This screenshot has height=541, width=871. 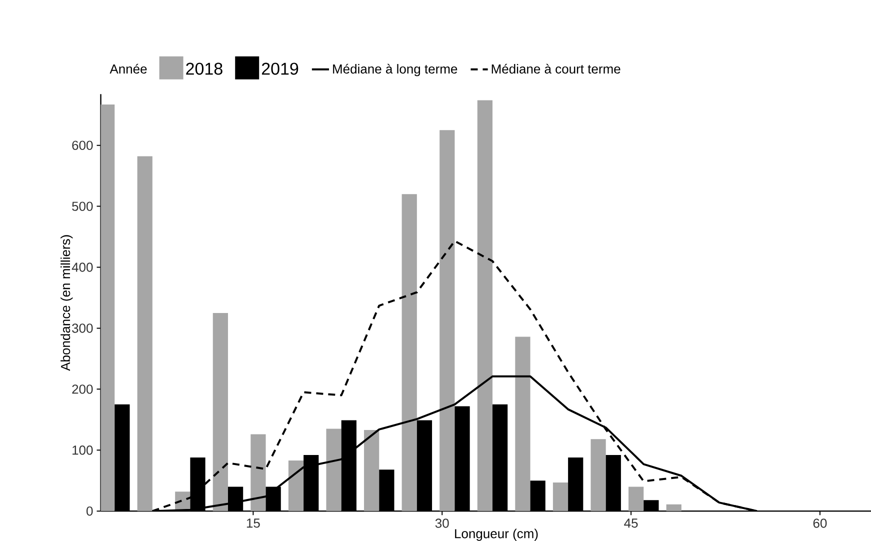 I want to click on y-tick-label: 0, so click(x=89, y=511).